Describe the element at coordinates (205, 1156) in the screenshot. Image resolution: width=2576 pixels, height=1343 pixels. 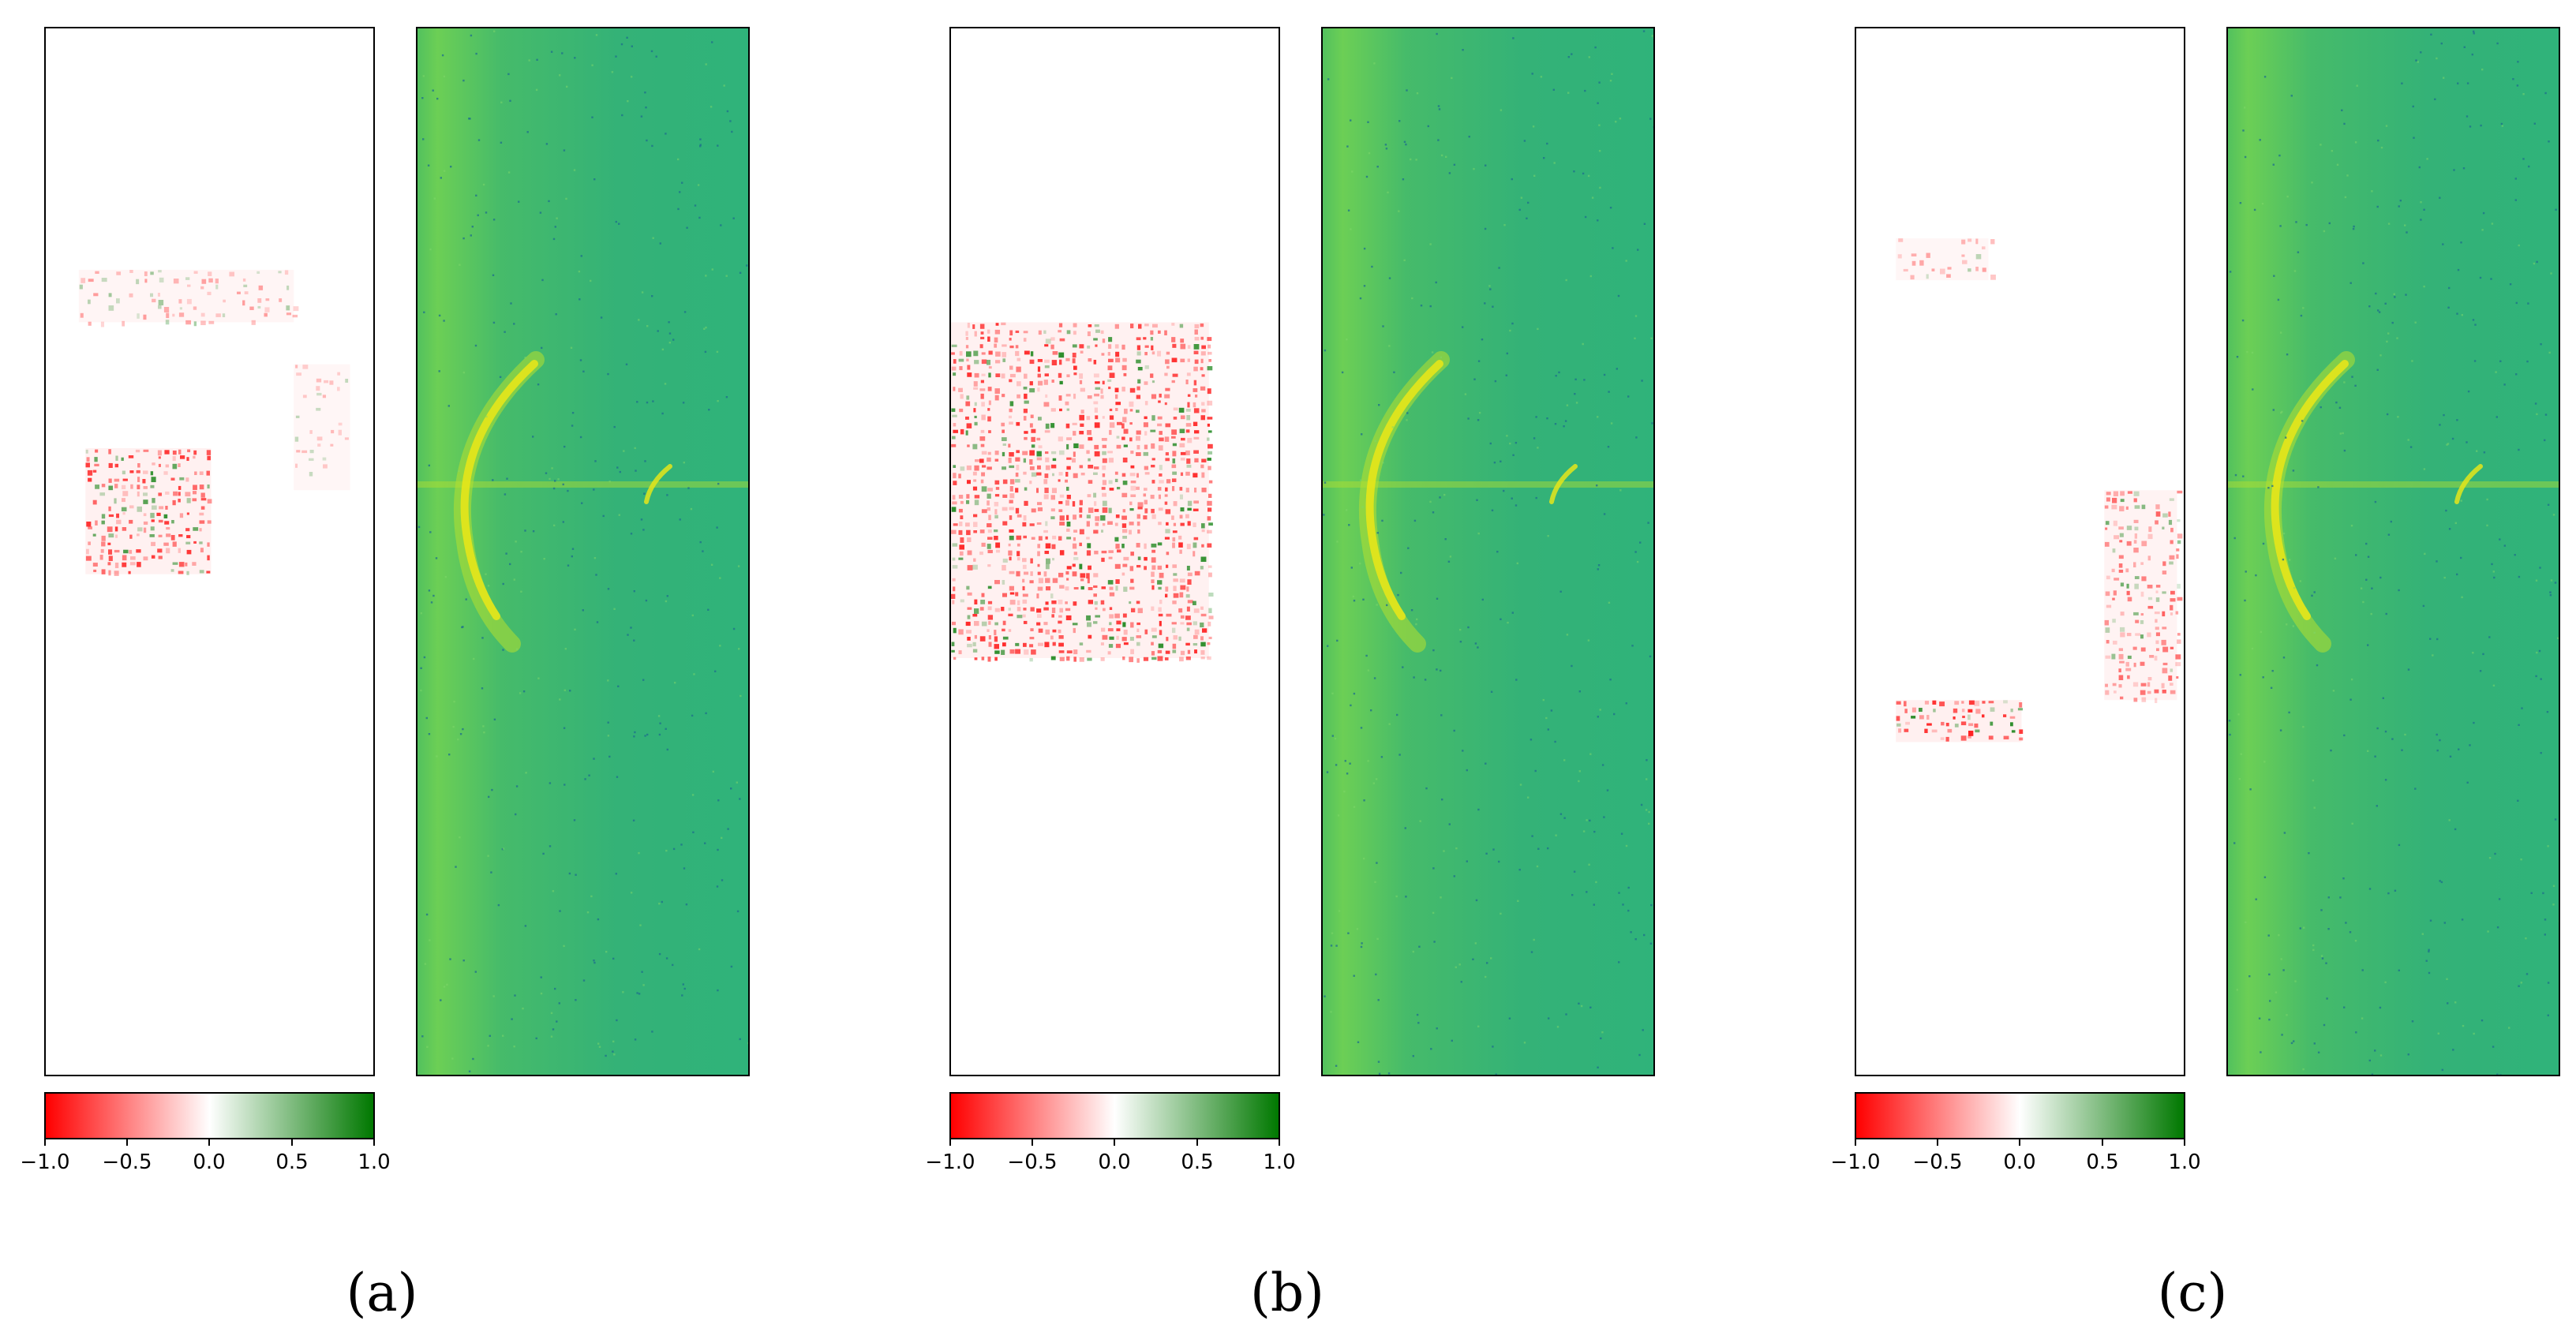
I see `colorbar-ticks: −1.0 −0.5 0.0 0.5 1.0` at that location.